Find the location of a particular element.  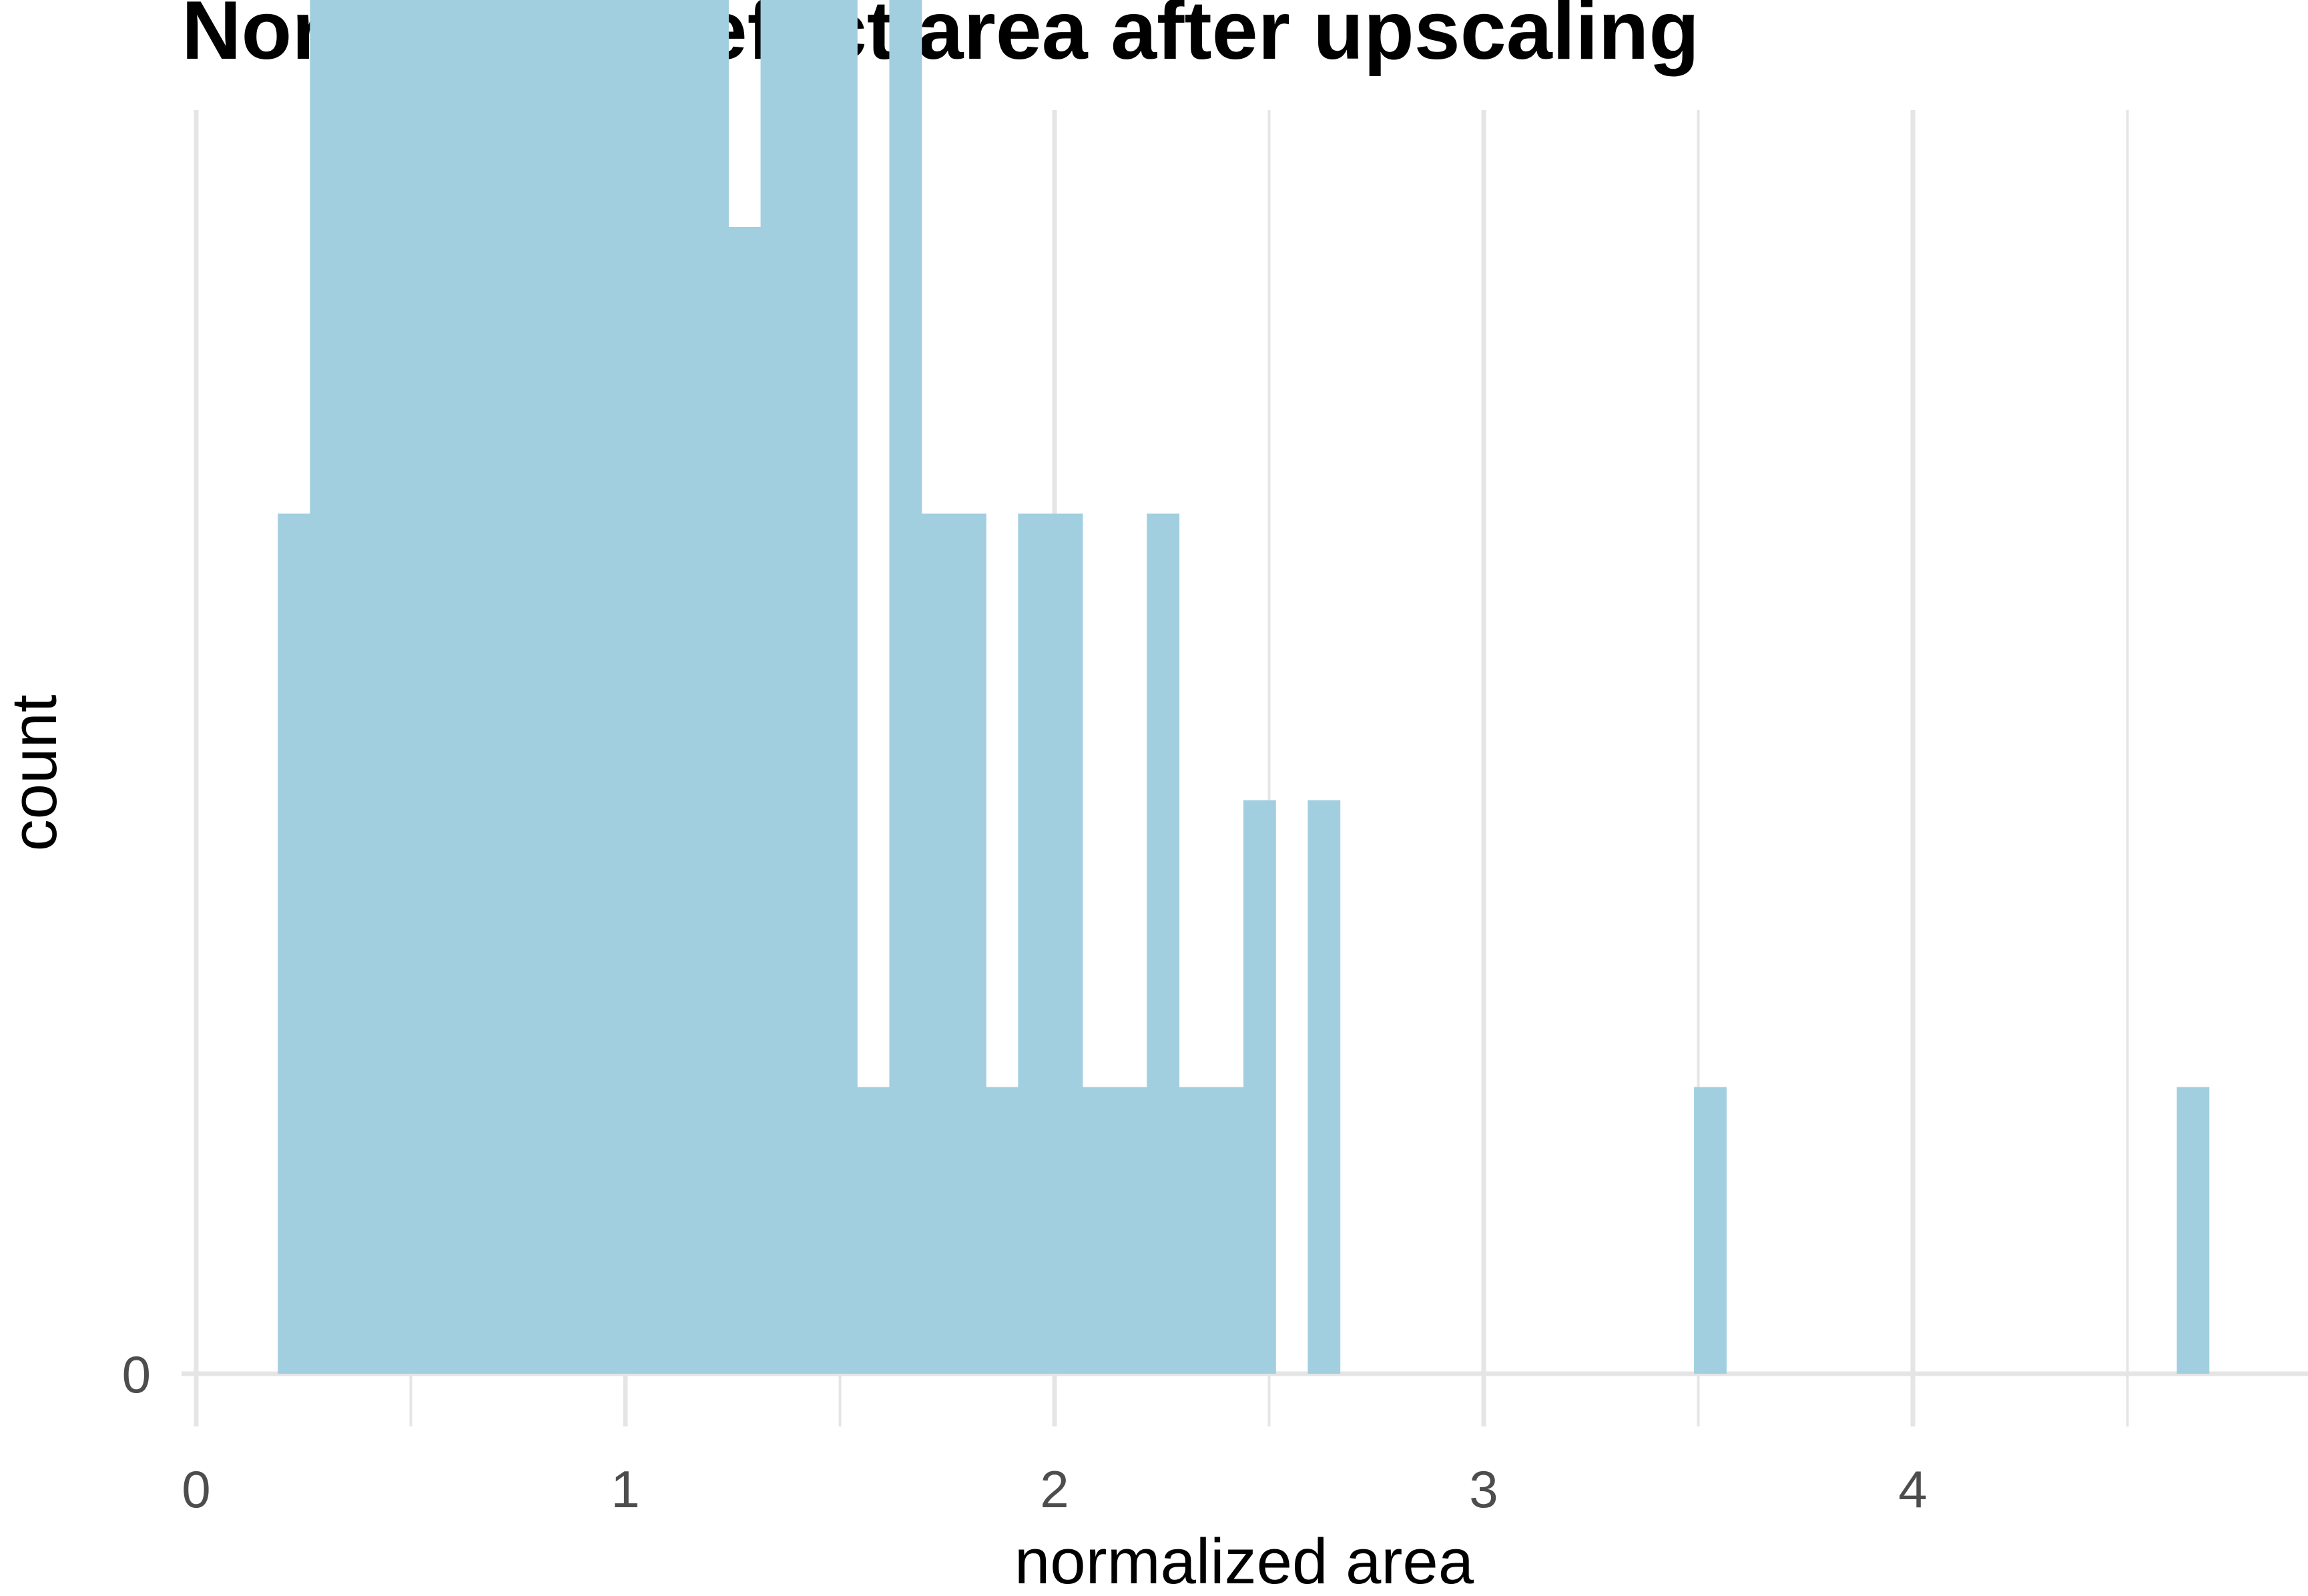

x-axis-title: normalized area is located at coordinates (1244, 1561).